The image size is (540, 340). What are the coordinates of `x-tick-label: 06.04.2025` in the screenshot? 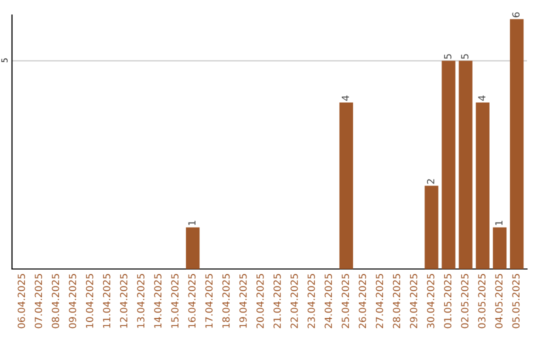 It's located at (22, 301).